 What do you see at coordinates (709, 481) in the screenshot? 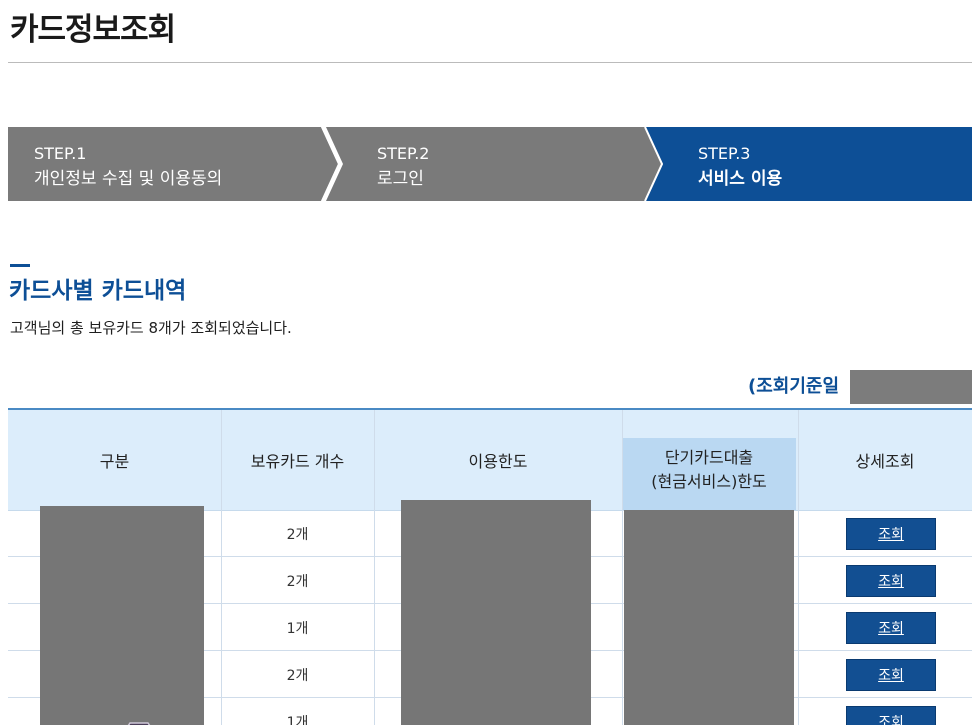
I see `header-cash-service-line2: (현금서비스)한도` at bounding box center [709, 481].